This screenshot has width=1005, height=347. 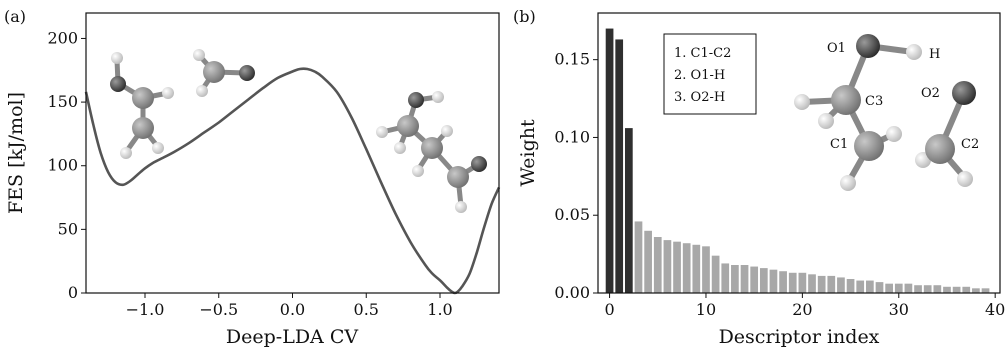 What do you see at coordinates (836, 48) in the screenshot?
I see `atom-label-o1: O1` at bounding box center [836, 48].